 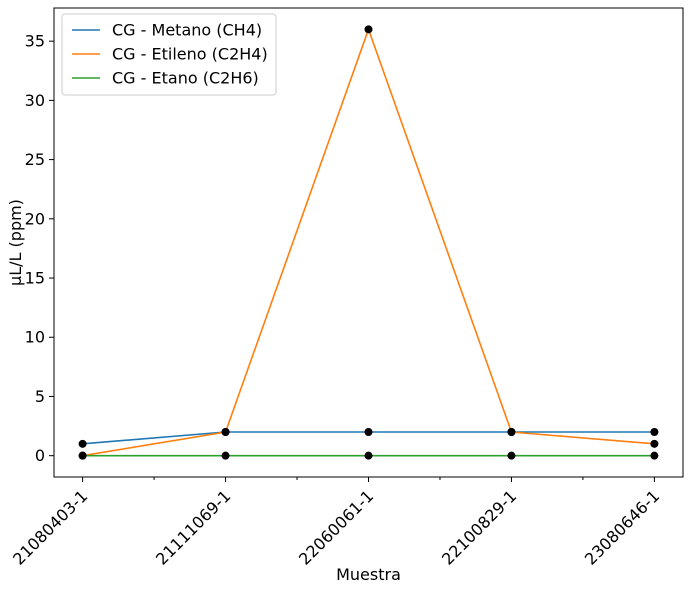 What do you see at coordinates (35, 41) in the screenshot?
I see `y-tick-label: 35` at bounding box center [35, 41].